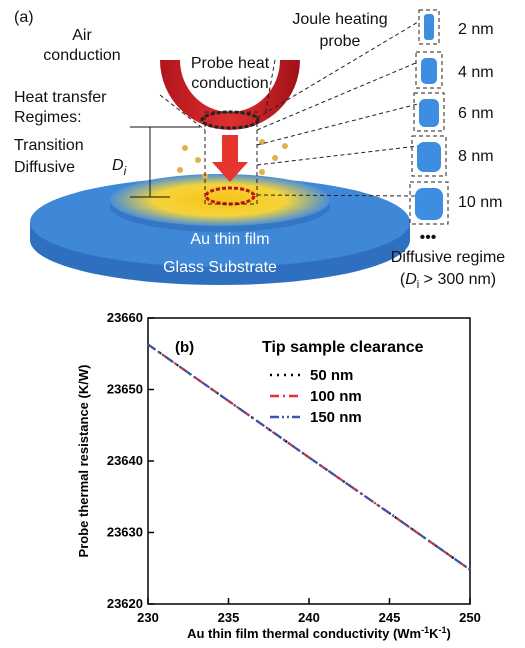 This screenshot has width=525, height=648. I want to click on panel-label: (a), so click(24, 17).